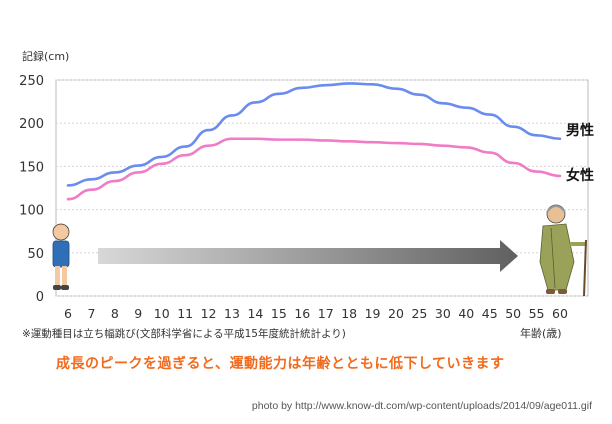 The image size is (612, 424). What do you see at coordinates (31, 167) in the screenshot?
I see `y-tick-label: 150` at bounding box center [31, 167].